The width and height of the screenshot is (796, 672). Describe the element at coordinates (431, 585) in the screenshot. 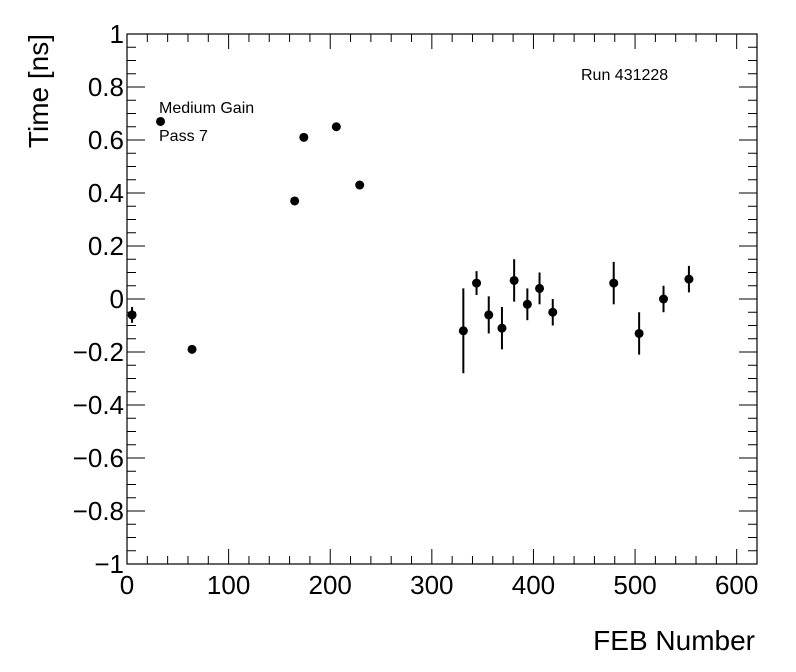

I see `x-tick-label: 300` at that location.